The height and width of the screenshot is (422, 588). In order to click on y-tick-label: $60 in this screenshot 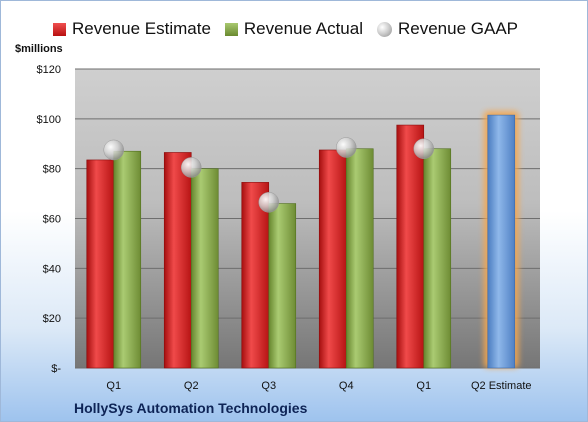, I will do `click(52, 220)`.